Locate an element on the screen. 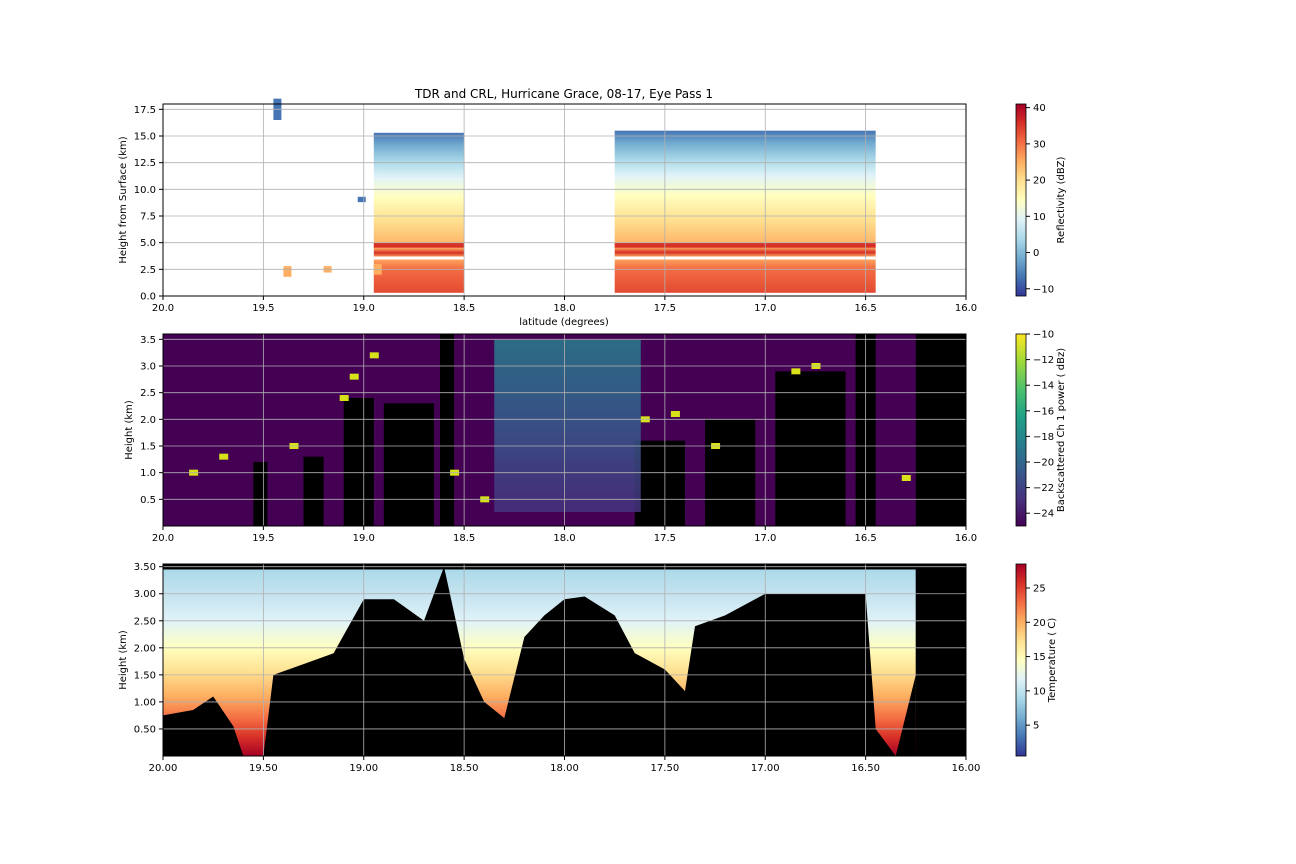 The height and width of the screenshot is (864, 1296). y-tick-label: 3.5 is located at coordinates (148, 340).